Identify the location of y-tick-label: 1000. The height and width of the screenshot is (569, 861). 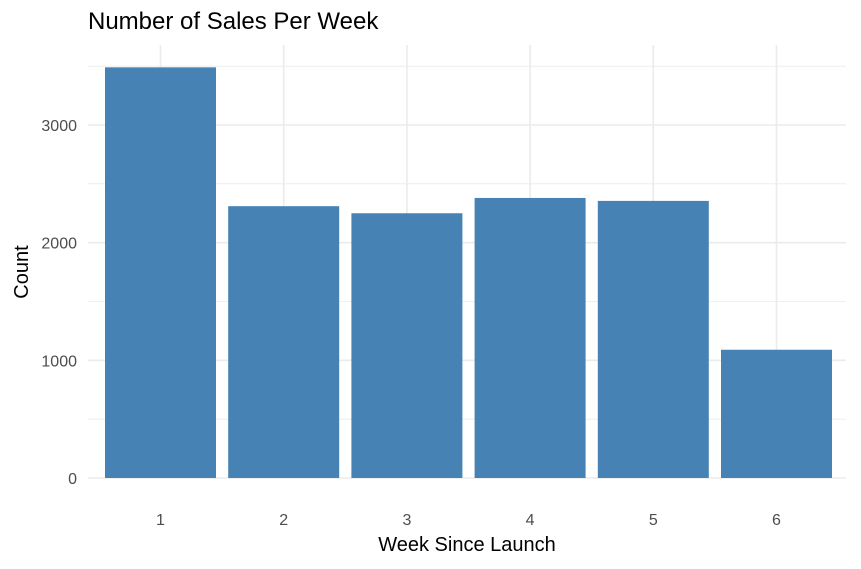
(59, 361).